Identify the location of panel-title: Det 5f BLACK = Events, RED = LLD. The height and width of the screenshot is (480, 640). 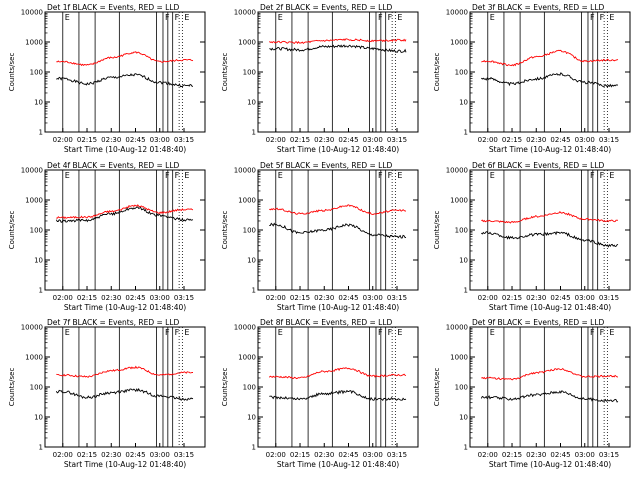
(326, 165).